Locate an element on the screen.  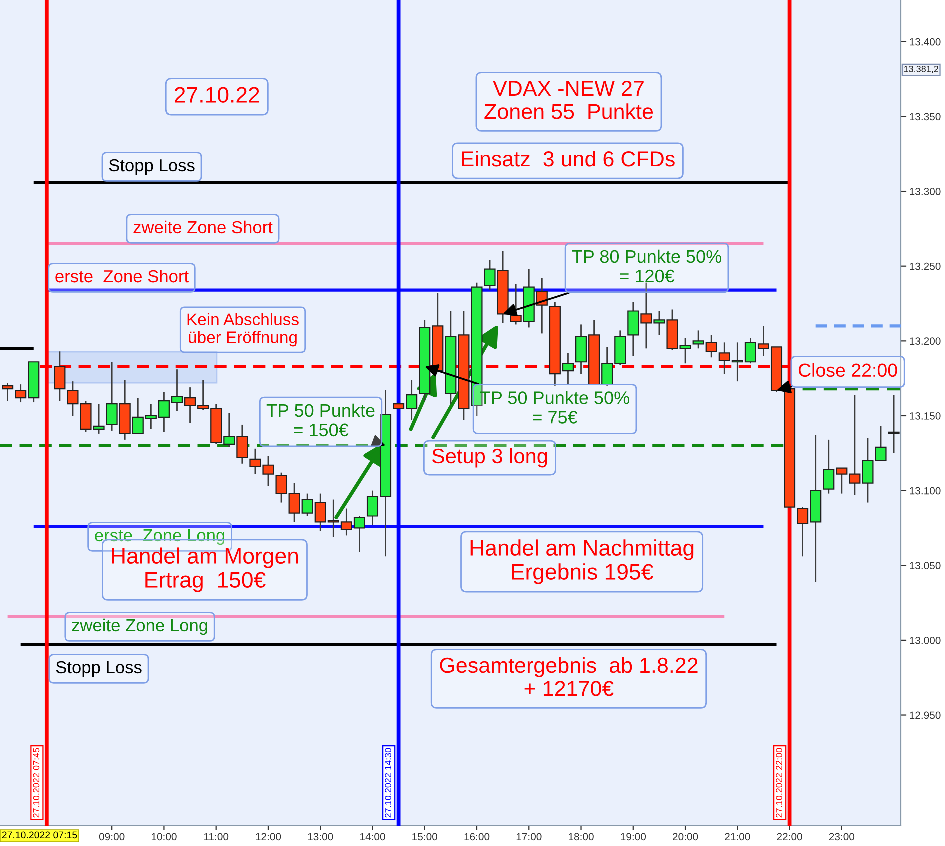
x-tick-label: 10:00 is located at coordinates (164, 837).